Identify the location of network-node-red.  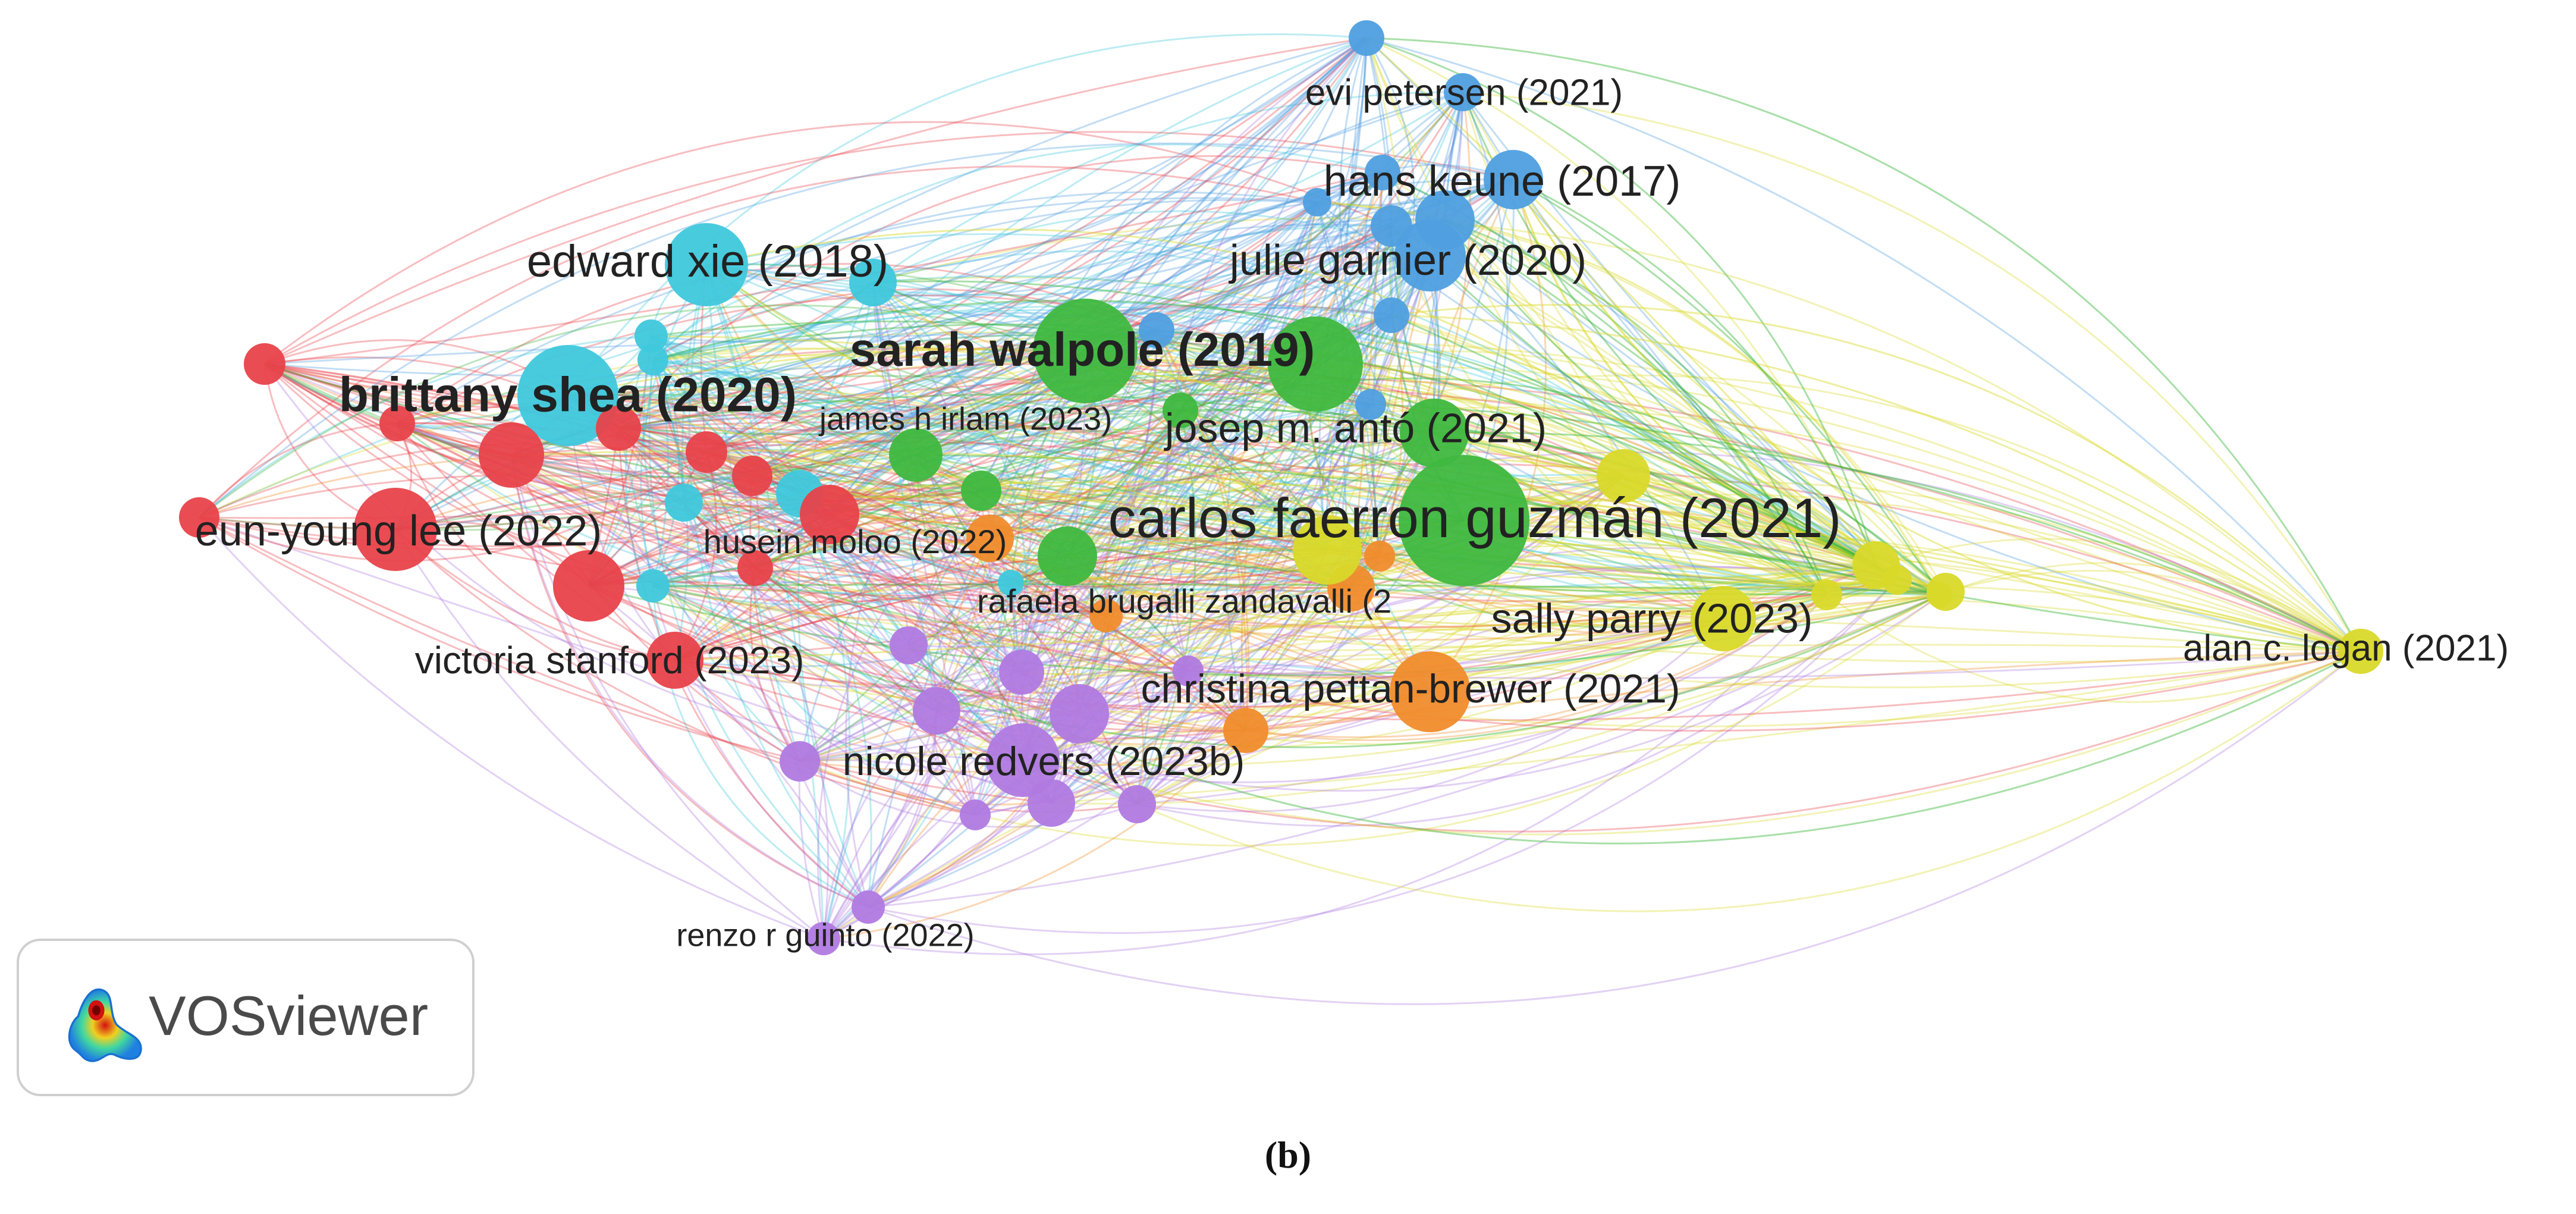
(706, 452).